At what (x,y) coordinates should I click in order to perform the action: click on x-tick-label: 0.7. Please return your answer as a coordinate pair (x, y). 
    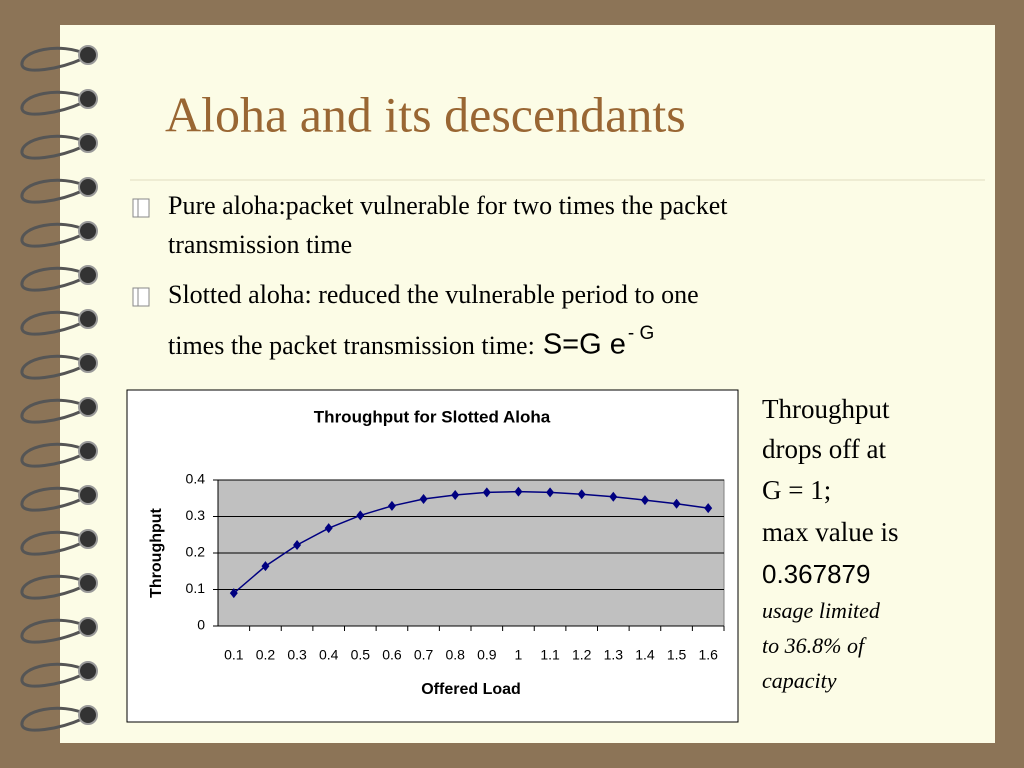
    Looking at the image, I should click on (424, 655).